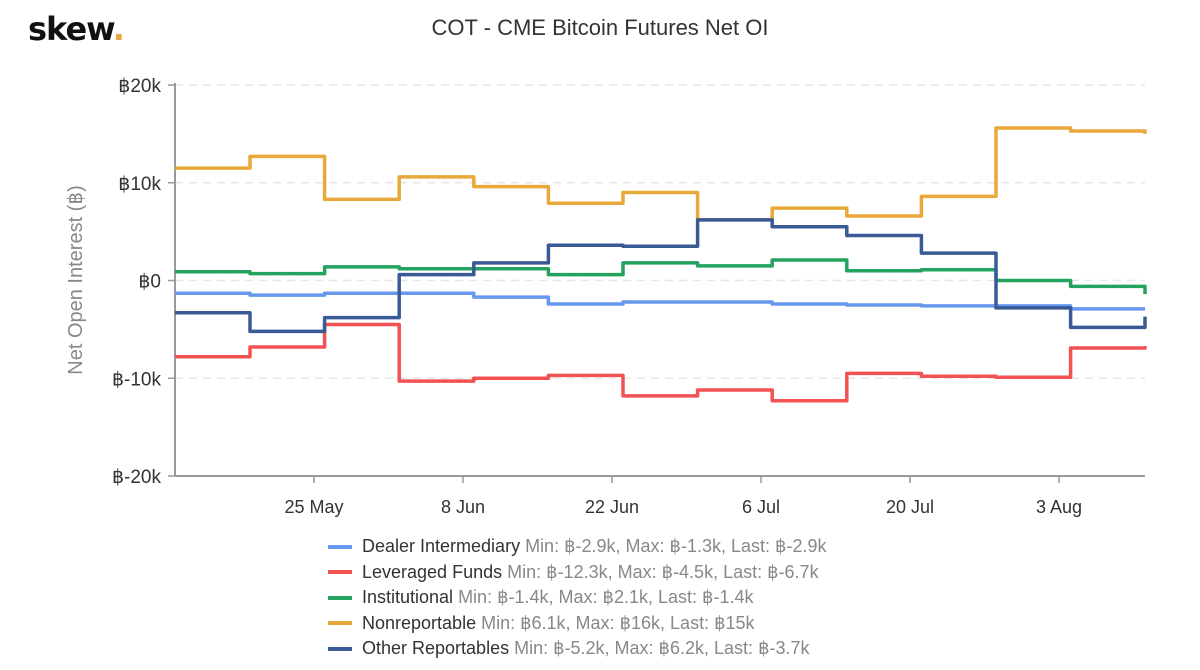 This screenshot has height=670, width=1200. I want to click on y-tick-label: ฿20k, so click(139, 86).